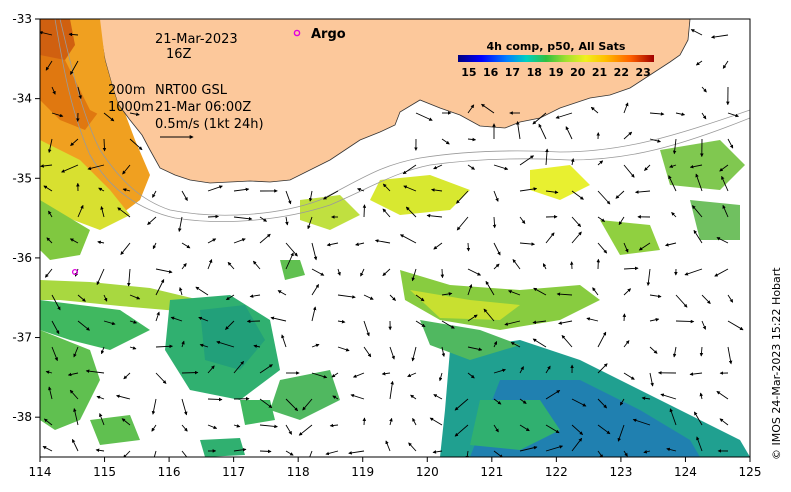 The width and height of the screenshot is (791, 492). I want to click on x-tick-label: 122, so click(556, 472).